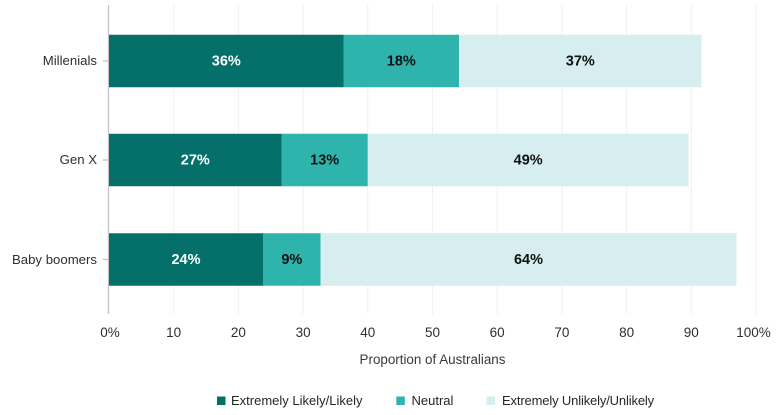 The height and width of the screenshot is (415, 780). I want to click on svg-text: 49%, so click(528, 161).